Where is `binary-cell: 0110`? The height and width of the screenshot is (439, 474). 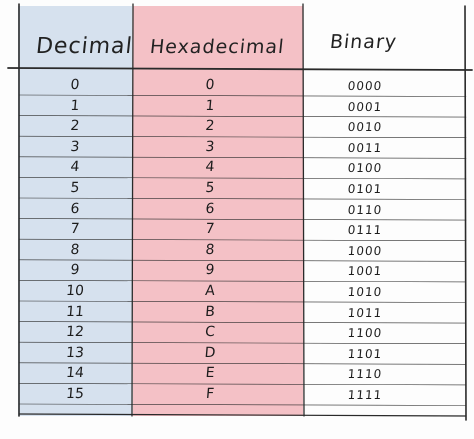
binary-cell: 0110 is located at coordinates (365, 209).